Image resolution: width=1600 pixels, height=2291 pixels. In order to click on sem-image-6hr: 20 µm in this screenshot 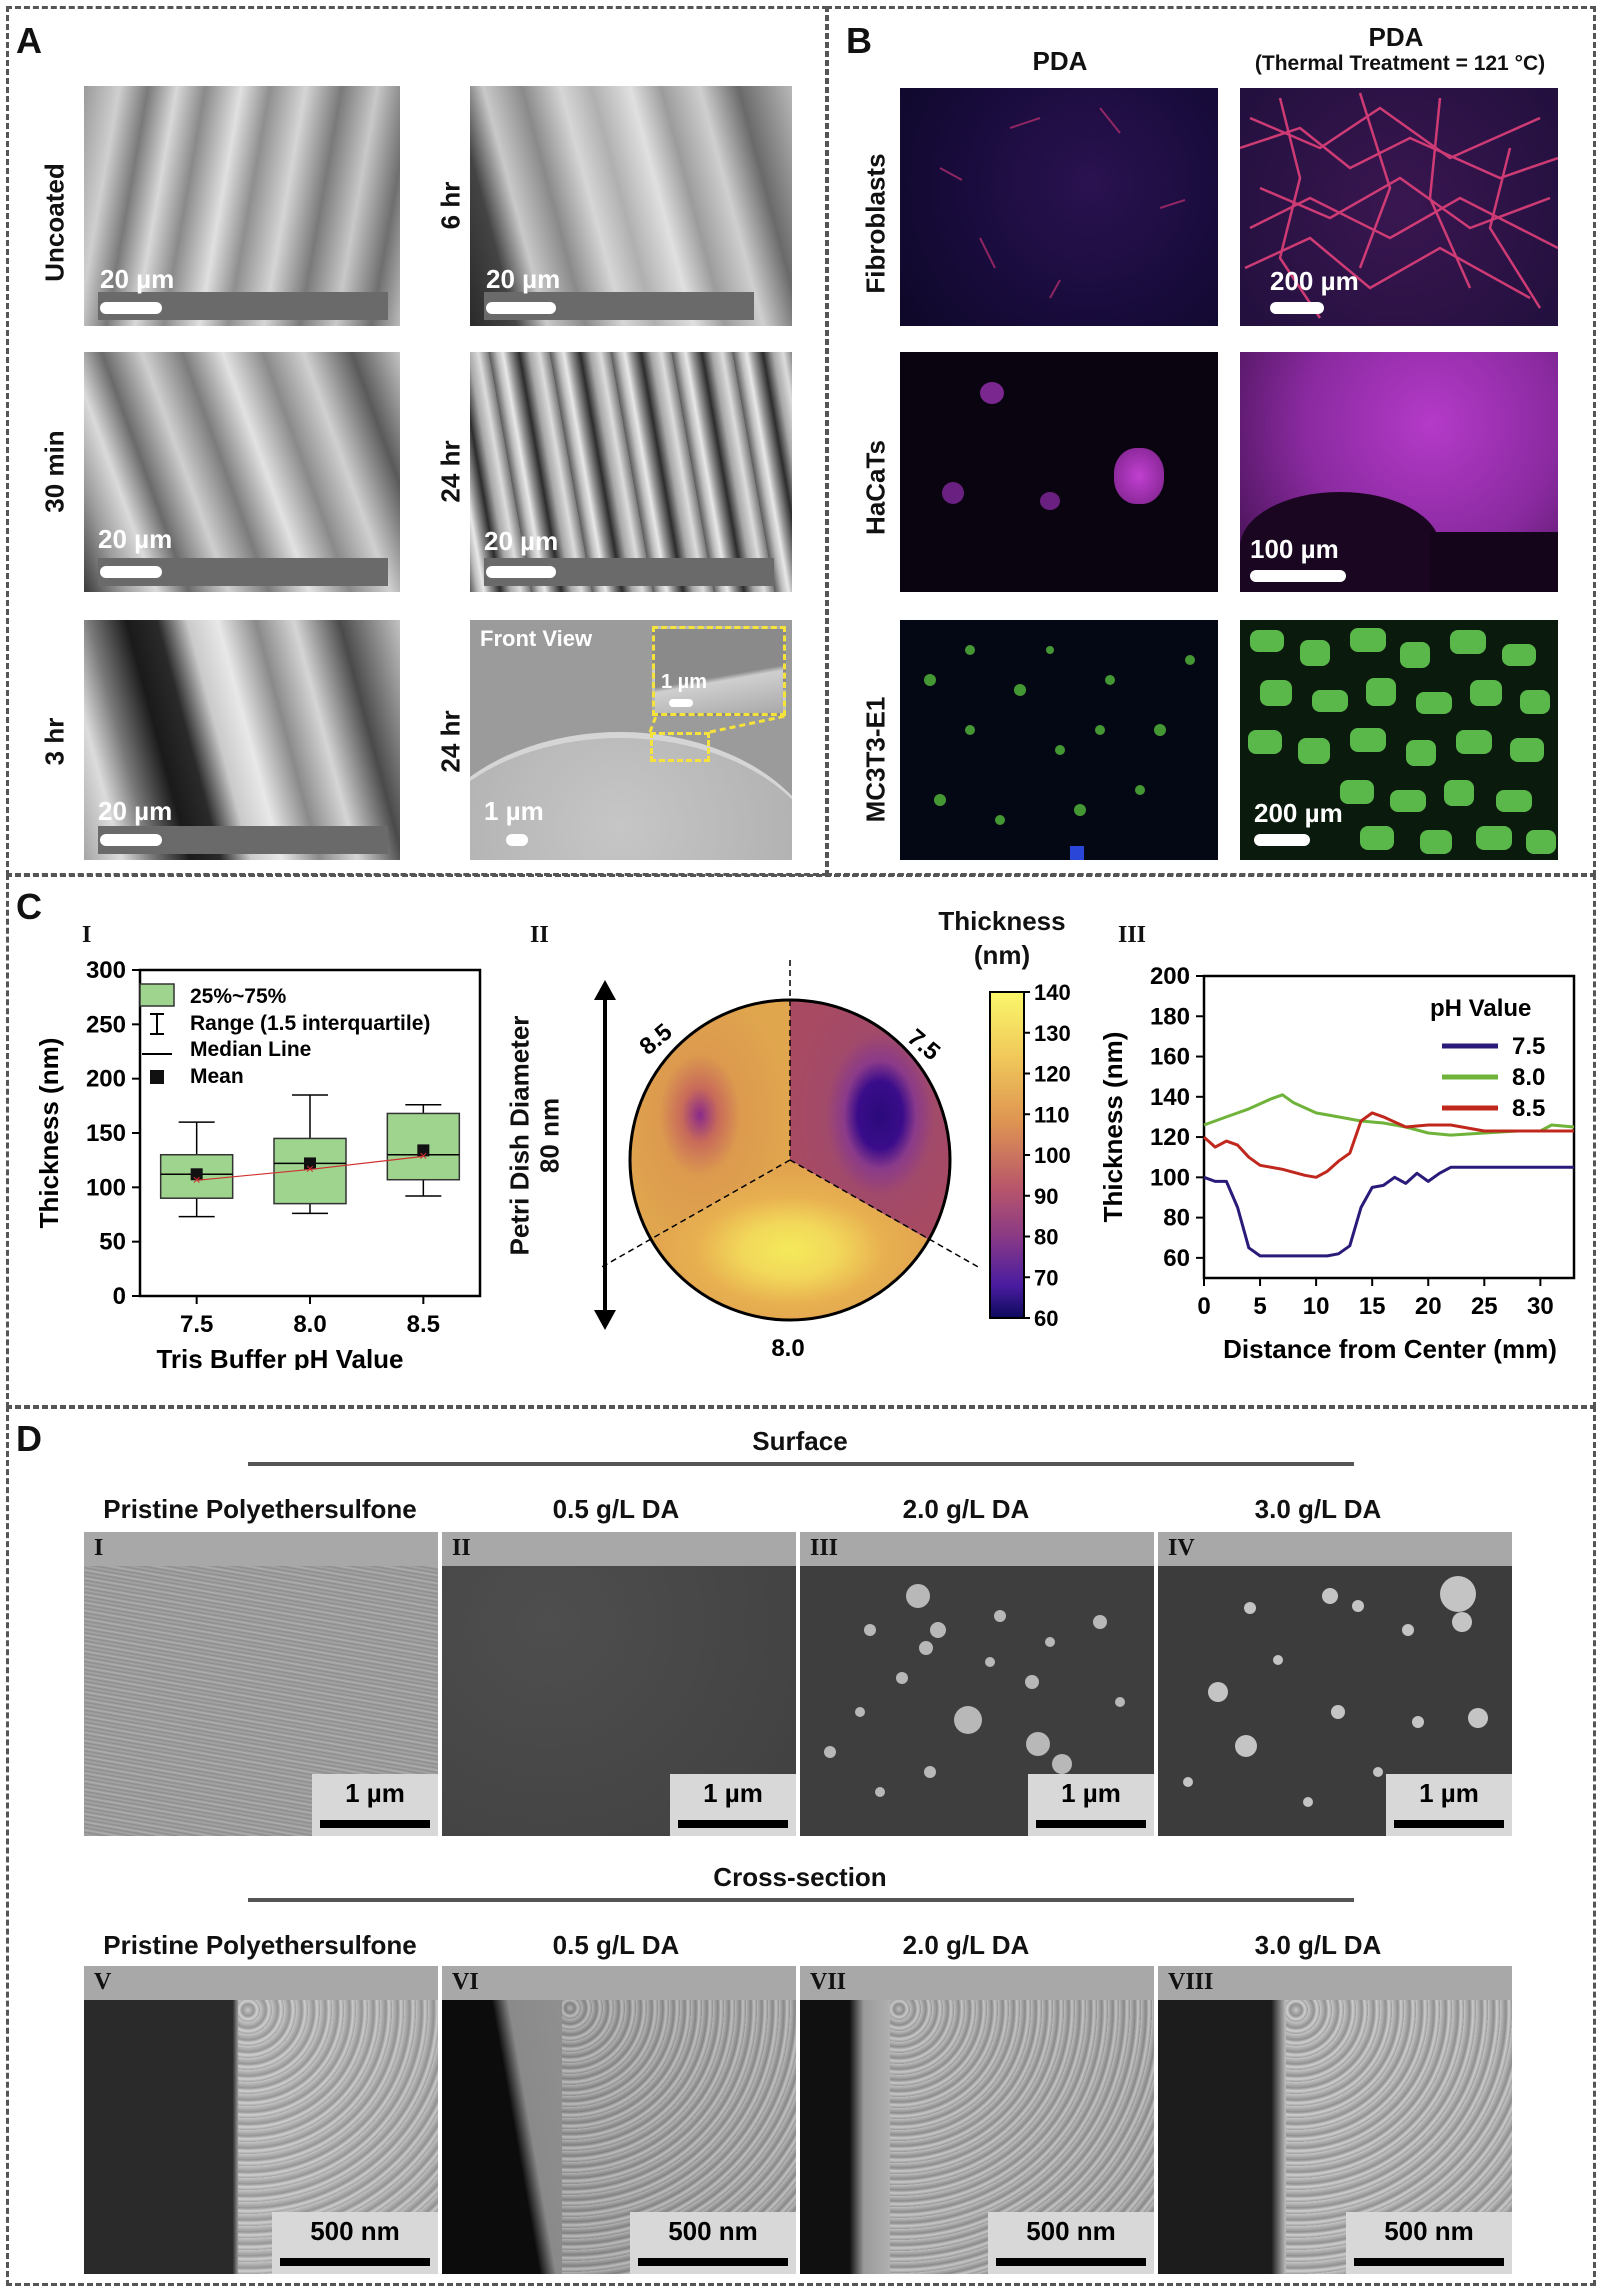, I will do `click(631, 206)`.